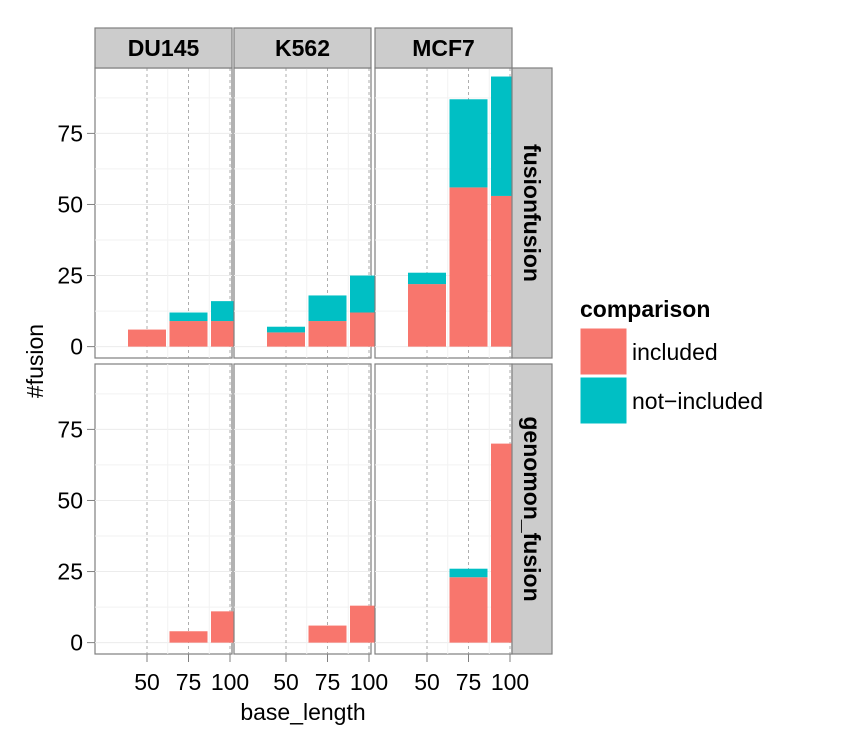  I want to click on facet-label-column: DU145, so click(164, 48).